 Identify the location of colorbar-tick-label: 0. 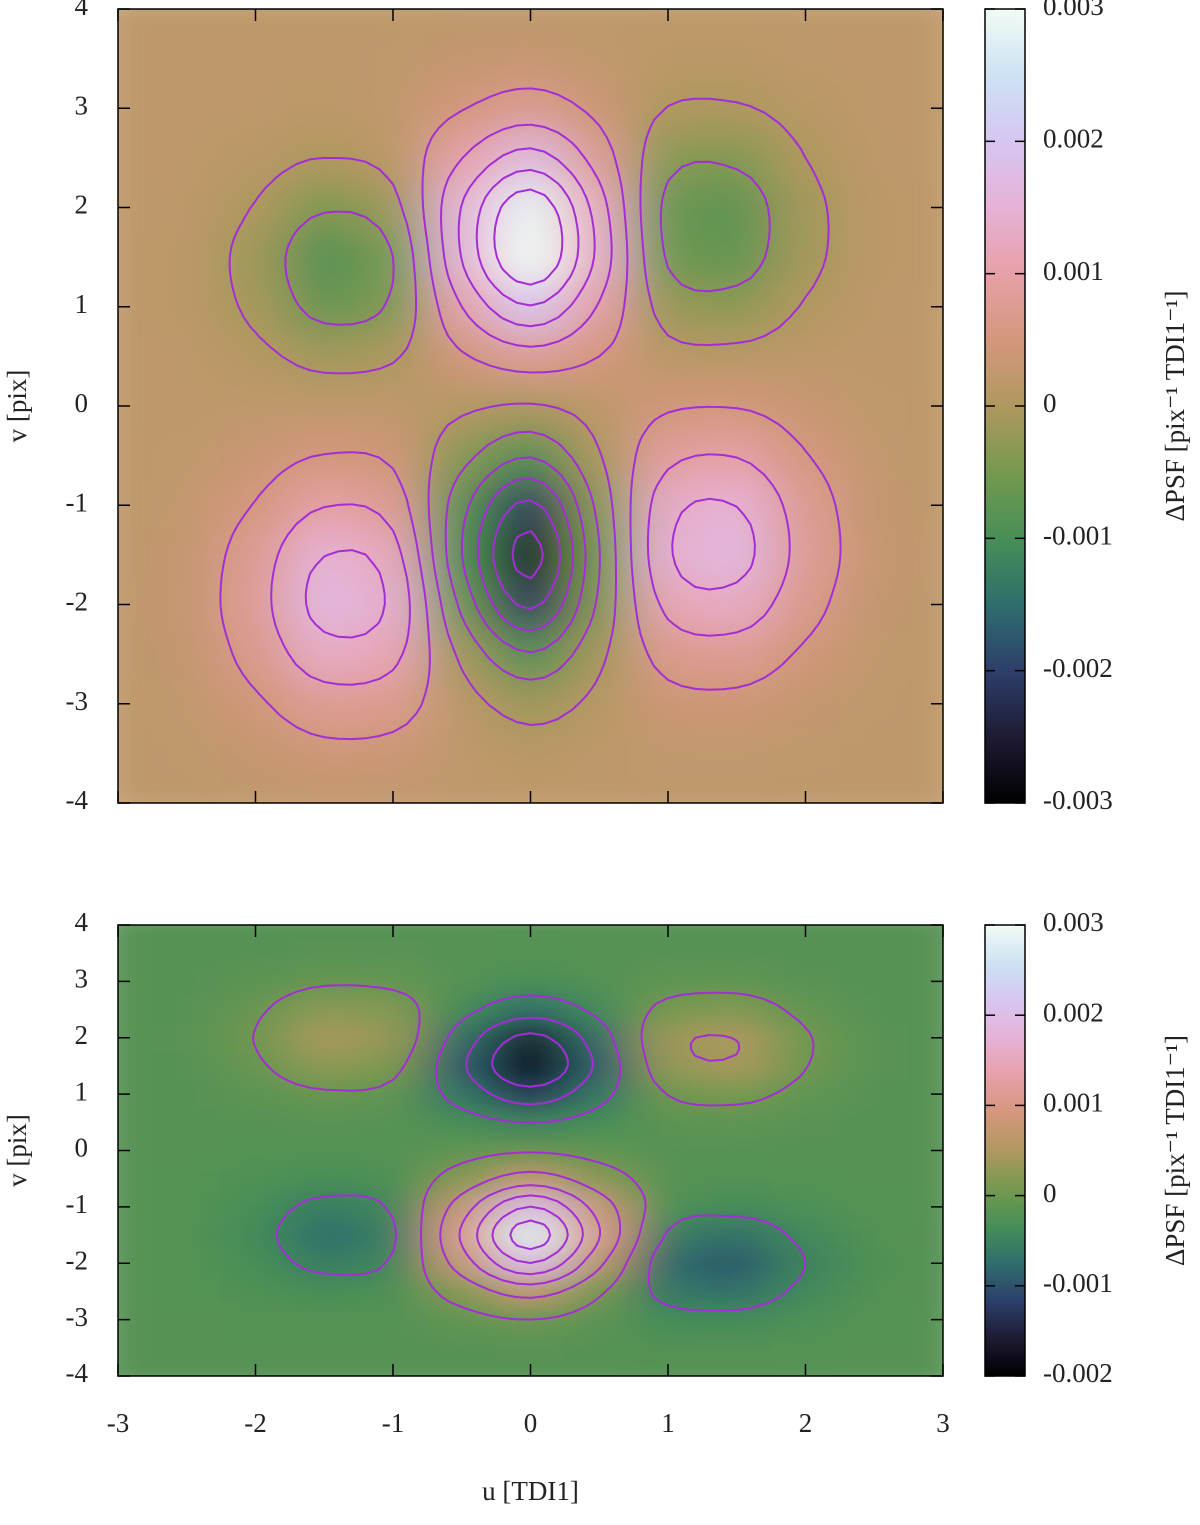
(1050, 1193).